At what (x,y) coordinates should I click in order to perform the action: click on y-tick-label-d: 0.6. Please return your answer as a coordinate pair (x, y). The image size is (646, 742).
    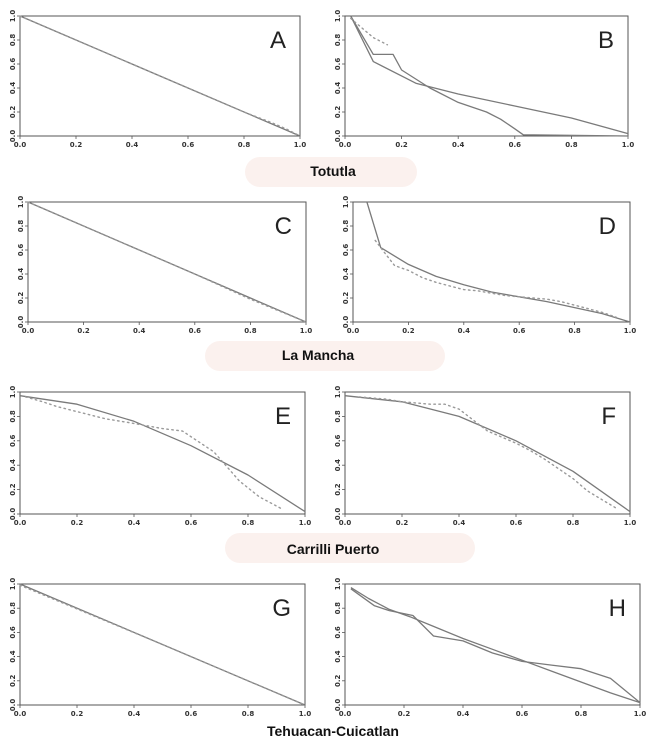
    Looking at the image, I should click on (346, 250).